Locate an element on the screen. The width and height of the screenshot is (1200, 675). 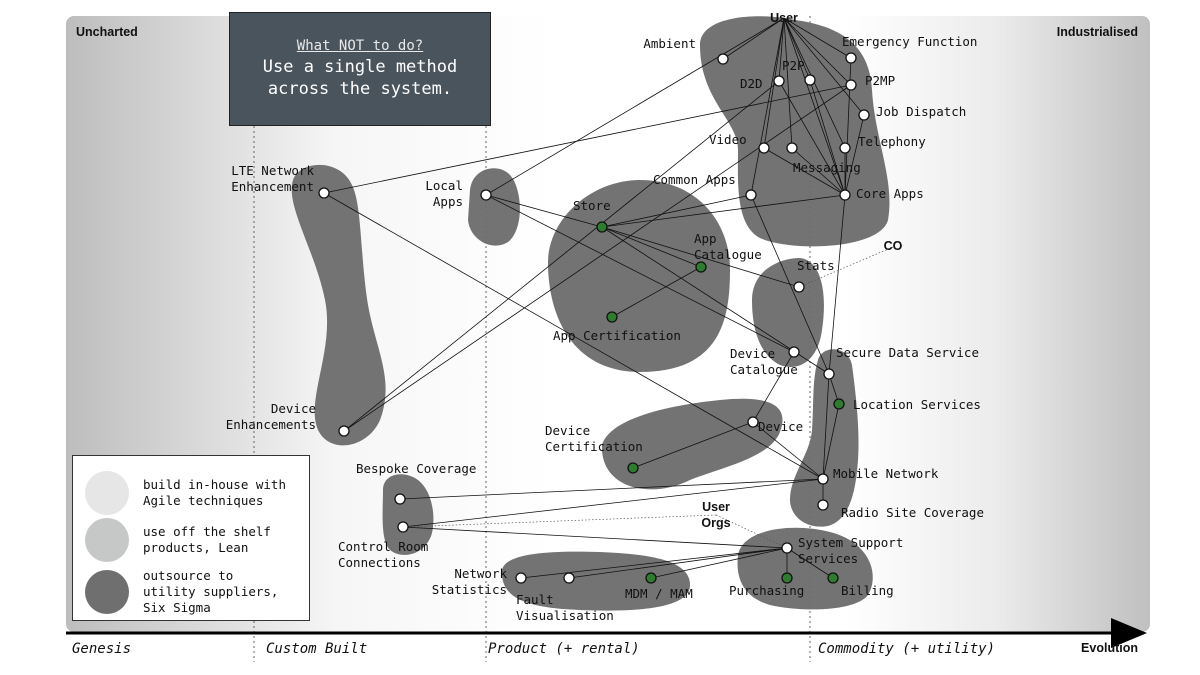
link-p2p-coreapps is located at coordinates (827, 137).